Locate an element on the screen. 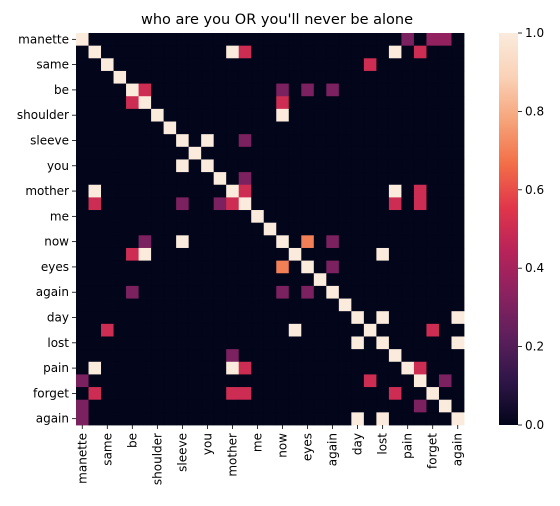 This screenshot has height=506, width=560. colorbar-axis: 0.0 0.2 0.4 0.6 0.8 1.0 is located at coordinates (531, 229).